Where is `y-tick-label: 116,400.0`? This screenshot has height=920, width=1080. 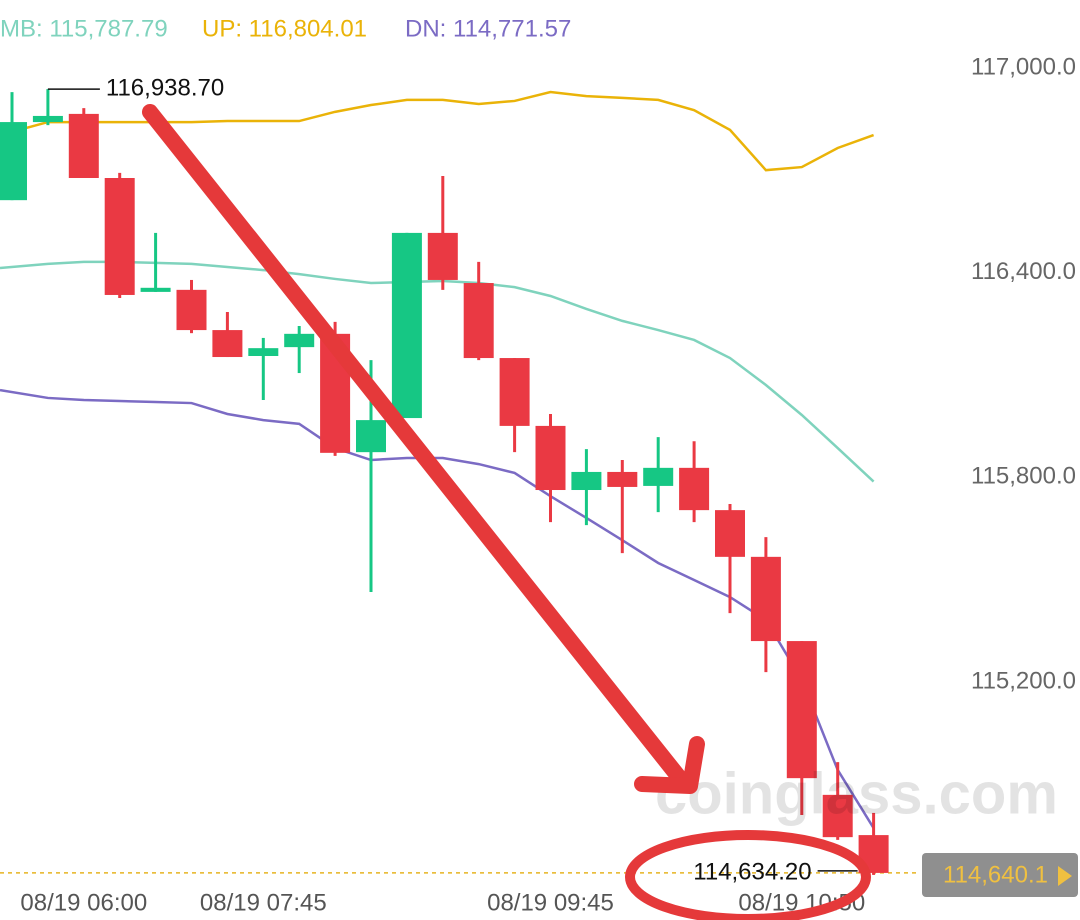 y-tick-label: 116,400.0 is located at coordinates (1023, 271).